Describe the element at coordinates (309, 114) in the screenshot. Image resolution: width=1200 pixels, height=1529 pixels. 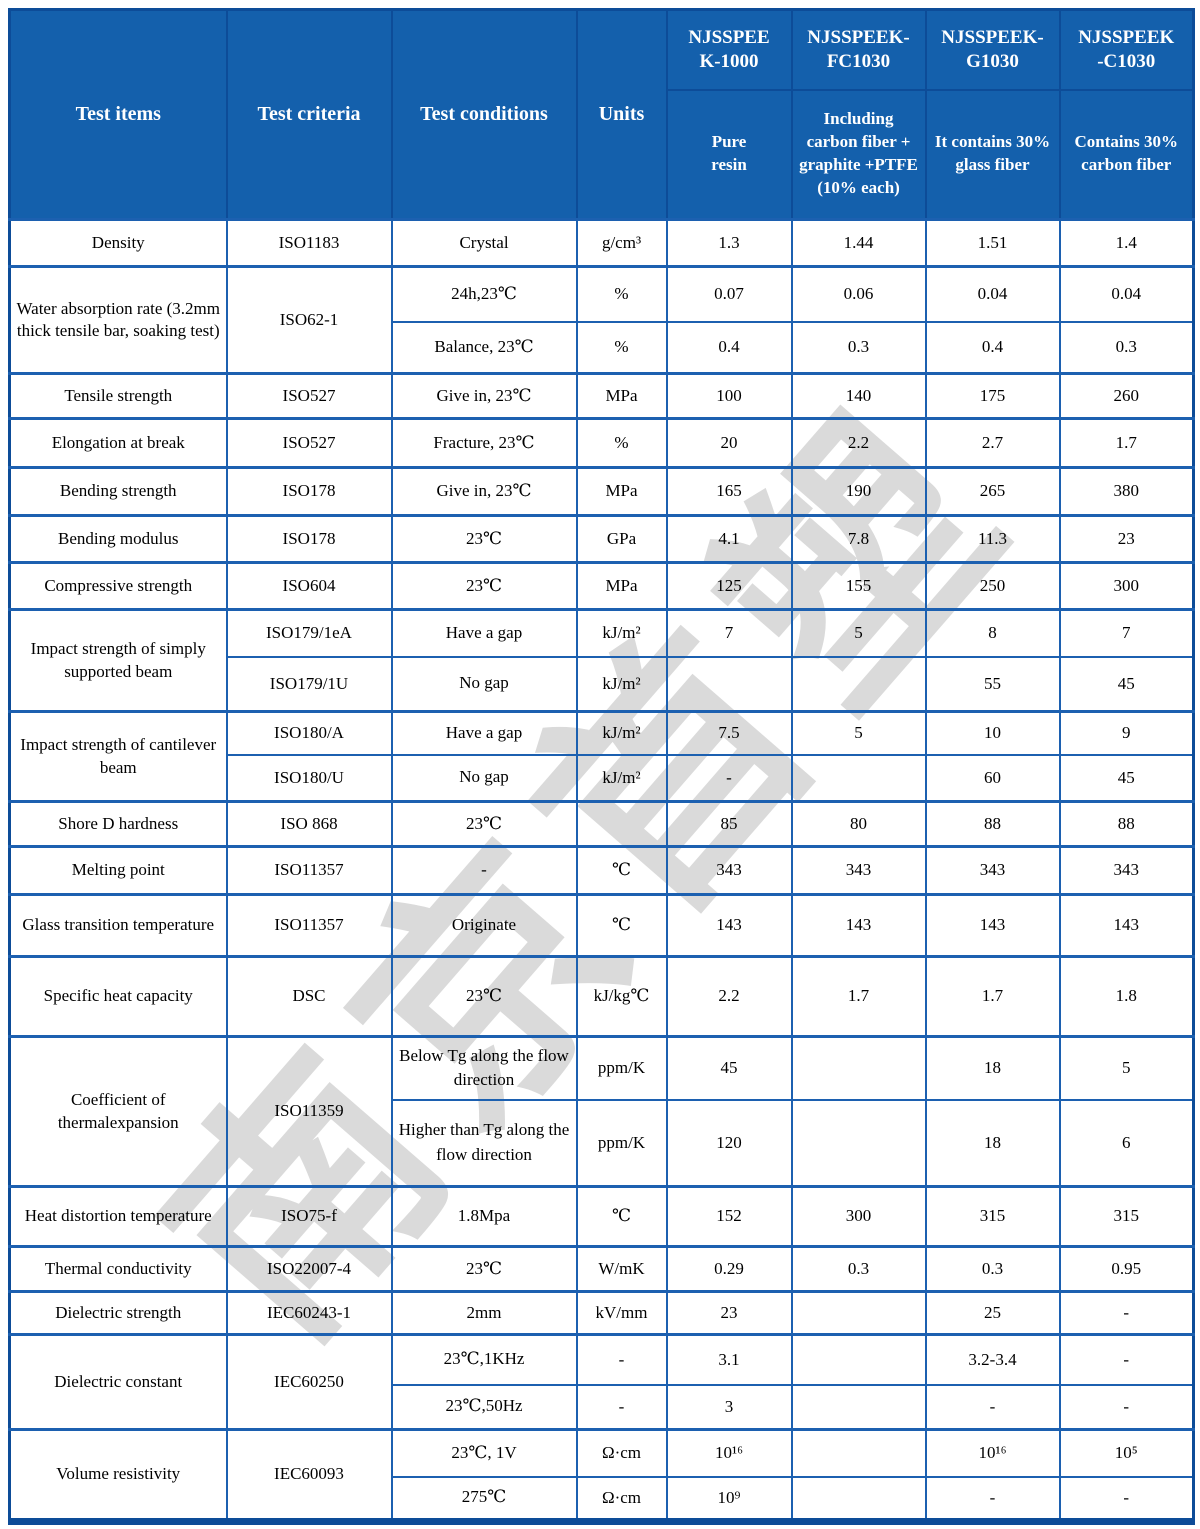
I see `header-test-criteria: Test criteria` at that location.